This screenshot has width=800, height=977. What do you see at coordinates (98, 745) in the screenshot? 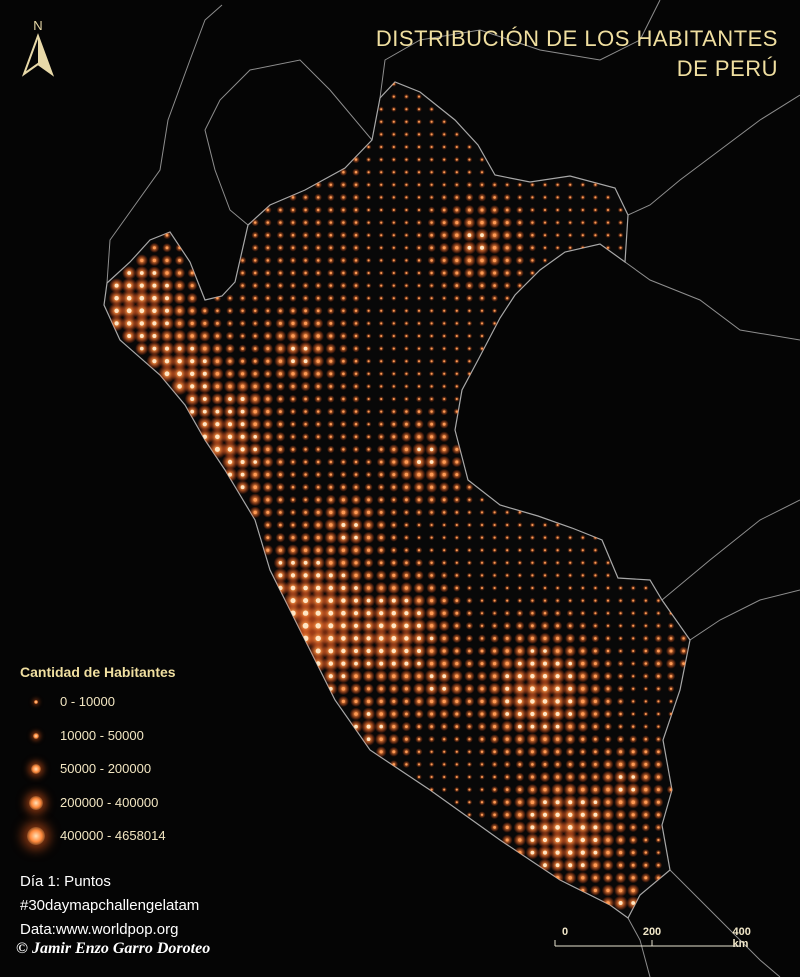
I see `legend-row: 10000 - 50000` at bounding box center [98, 745].